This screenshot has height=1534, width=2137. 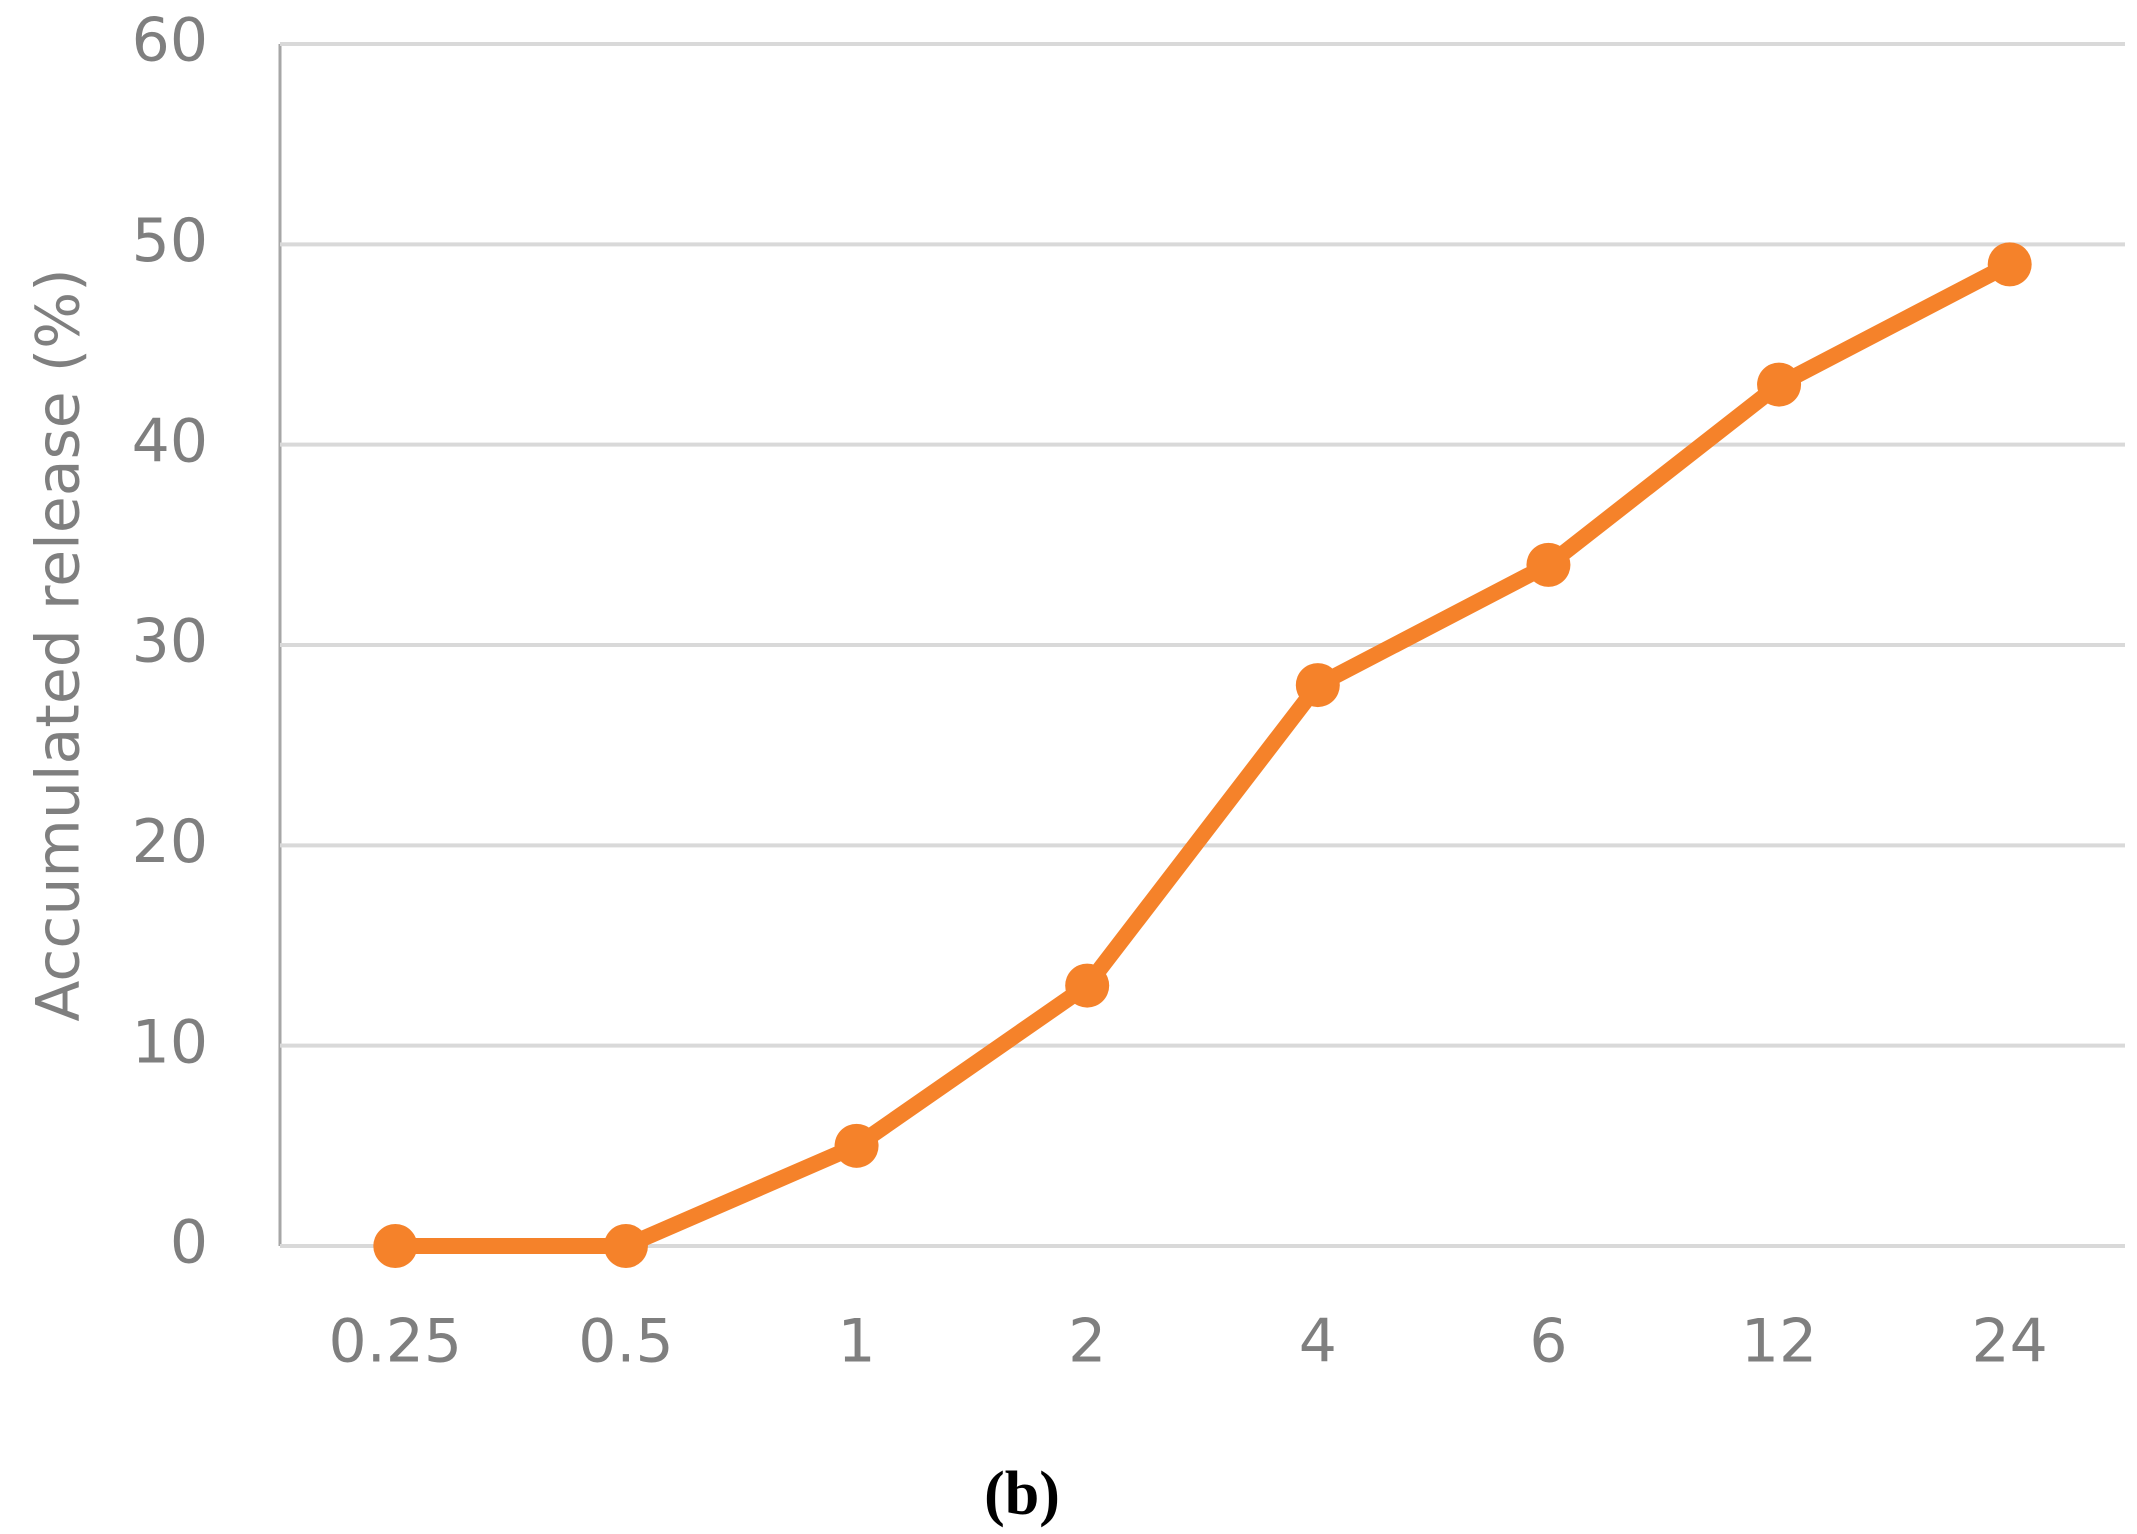 What do you see at coordinates (625, 1342) in the screenshot?
I see `x-tick-label: 0.5` at bounding box center [625, 1342].